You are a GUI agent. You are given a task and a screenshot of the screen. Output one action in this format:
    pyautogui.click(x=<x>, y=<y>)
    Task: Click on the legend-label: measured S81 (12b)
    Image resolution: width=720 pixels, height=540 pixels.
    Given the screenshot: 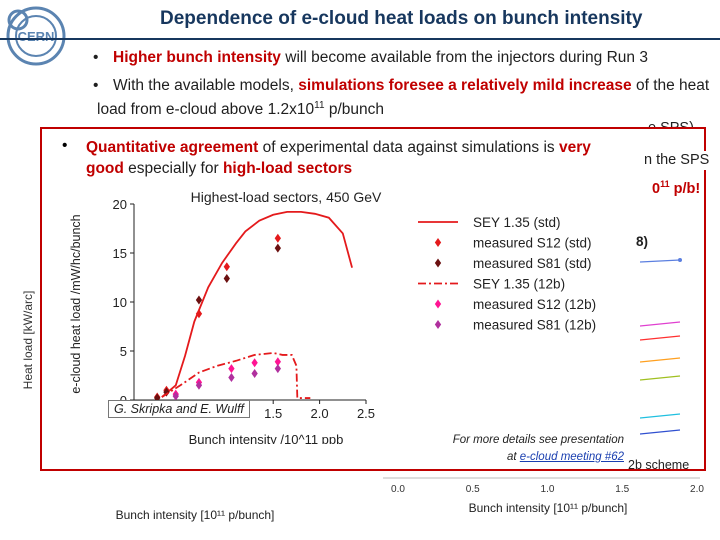 What is the action you would take?
    pyautogui.click(x=534, y=325)
    